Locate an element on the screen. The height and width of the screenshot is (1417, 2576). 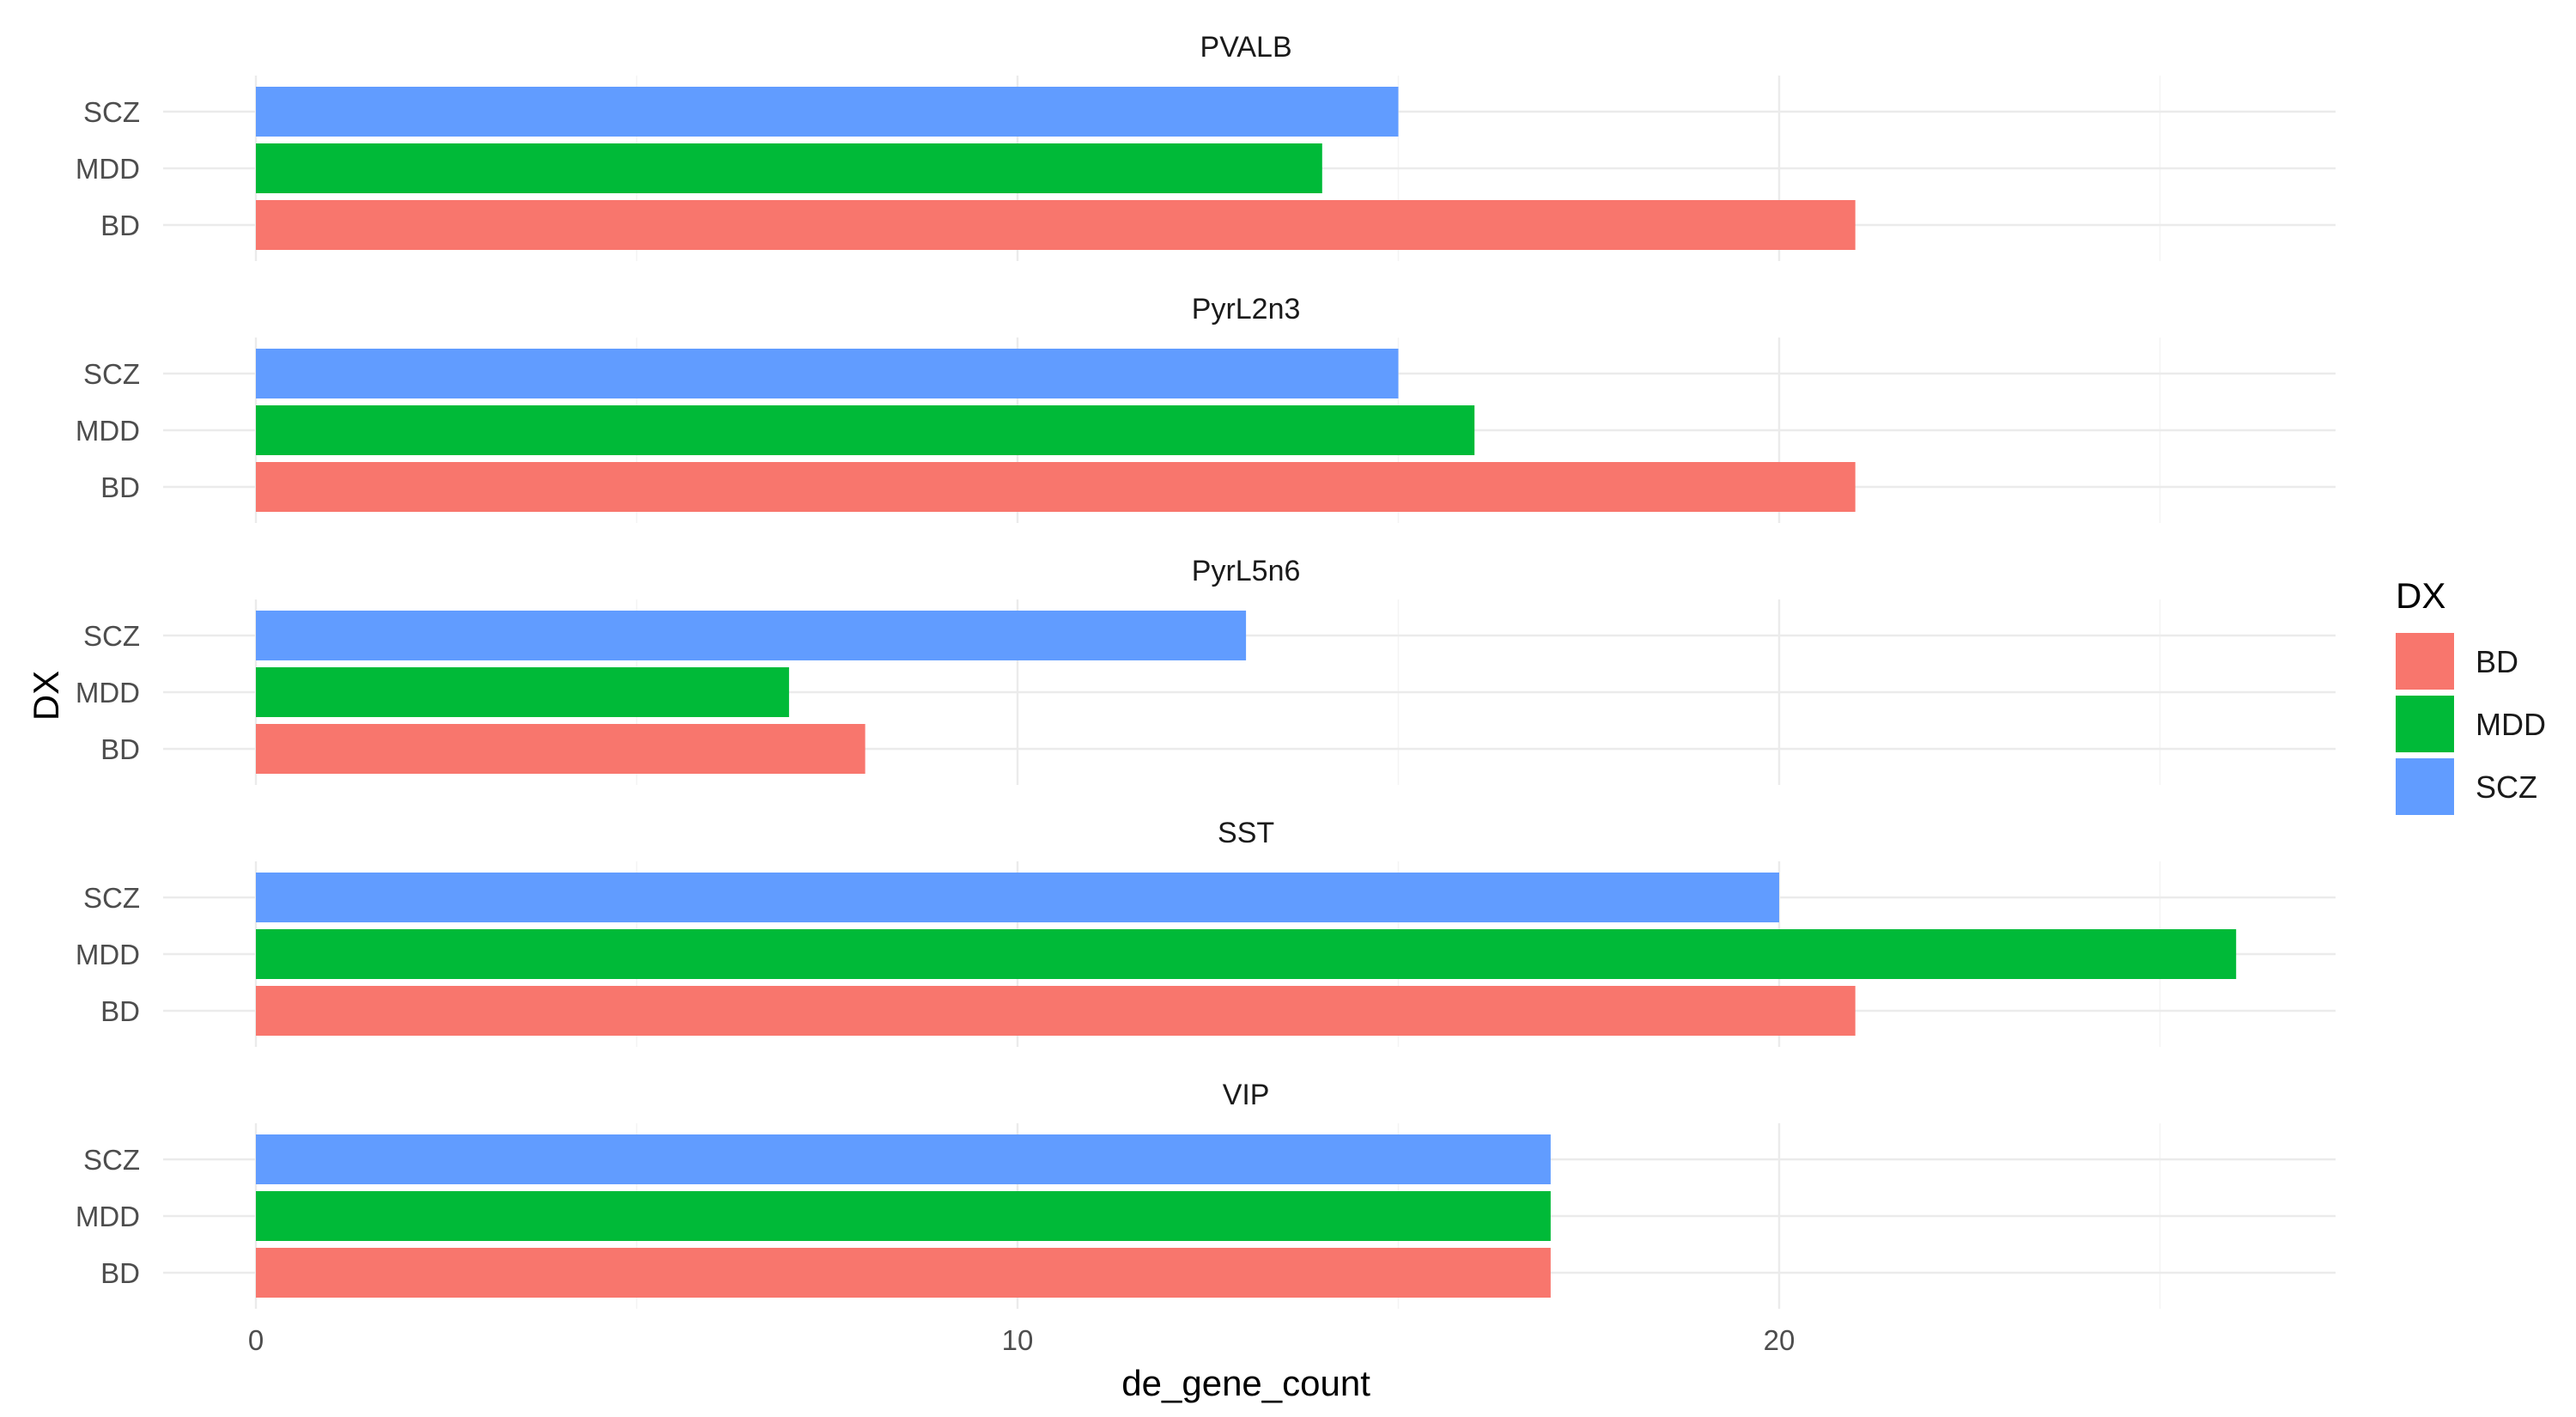
legend-label: MDD is located at coordinates (2511, 724).